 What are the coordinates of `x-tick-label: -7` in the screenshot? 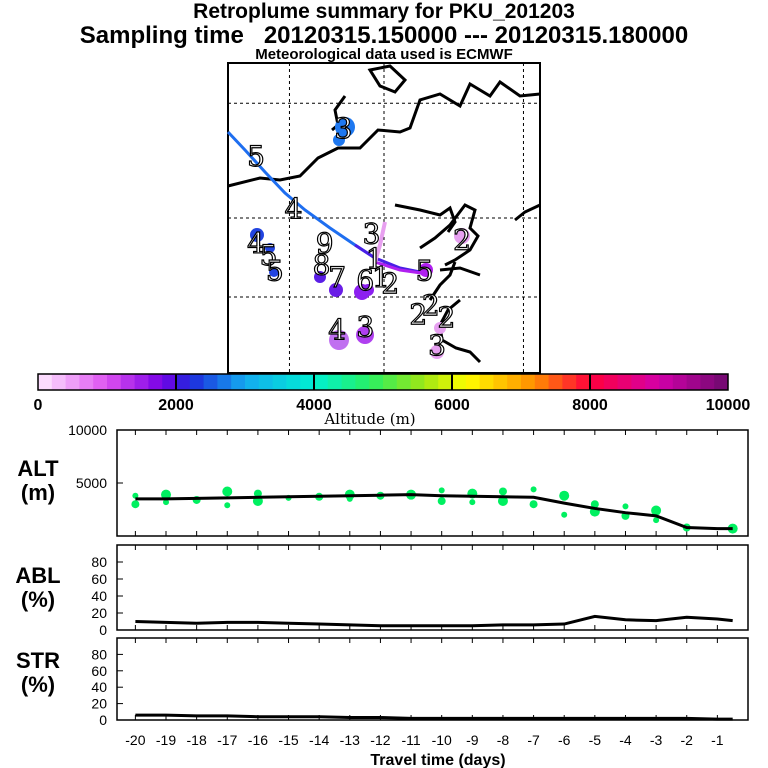 It's located at (533, 740).